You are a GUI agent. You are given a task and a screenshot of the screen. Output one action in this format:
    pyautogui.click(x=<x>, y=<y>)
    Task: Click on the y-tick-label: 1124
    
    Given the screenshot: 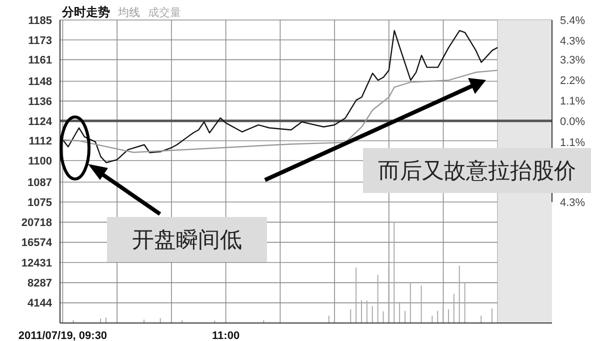 What is the action you would take?
    pyautogui.click(x=40, y=122)
    